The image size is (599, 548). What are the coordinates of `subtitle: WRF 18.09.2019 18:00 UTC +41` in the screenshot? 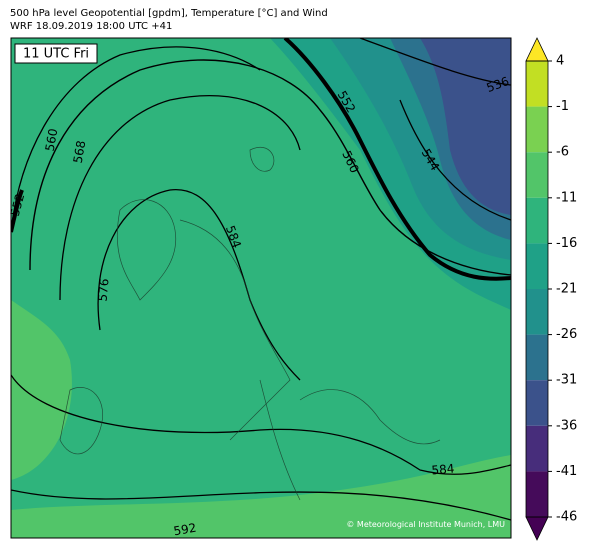 It's located at (91, 26).